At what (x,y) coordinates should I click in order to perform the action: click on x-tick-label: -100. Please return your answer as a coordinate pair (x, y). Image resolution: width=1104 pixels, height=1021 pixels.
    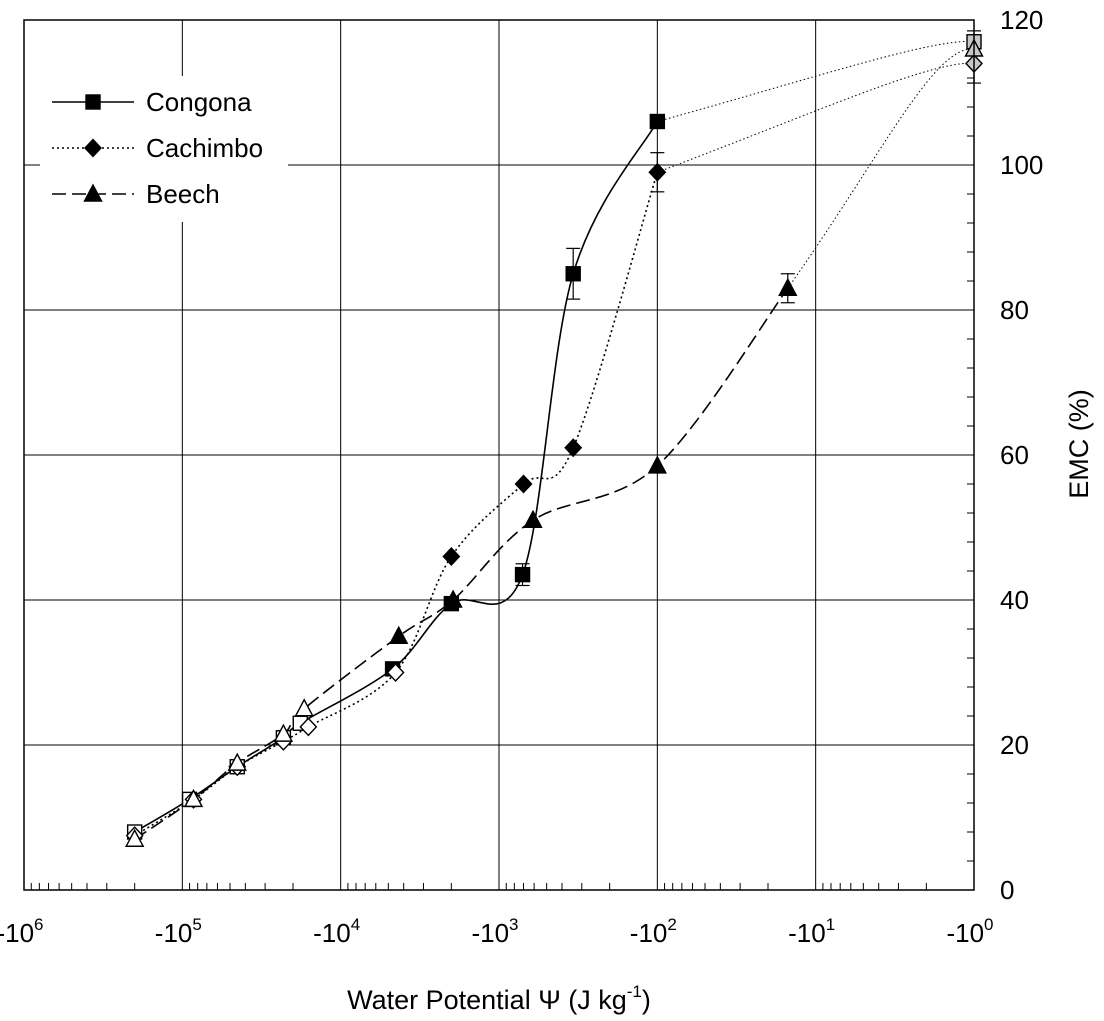
    Looking at the image, I should click on (969, 931).